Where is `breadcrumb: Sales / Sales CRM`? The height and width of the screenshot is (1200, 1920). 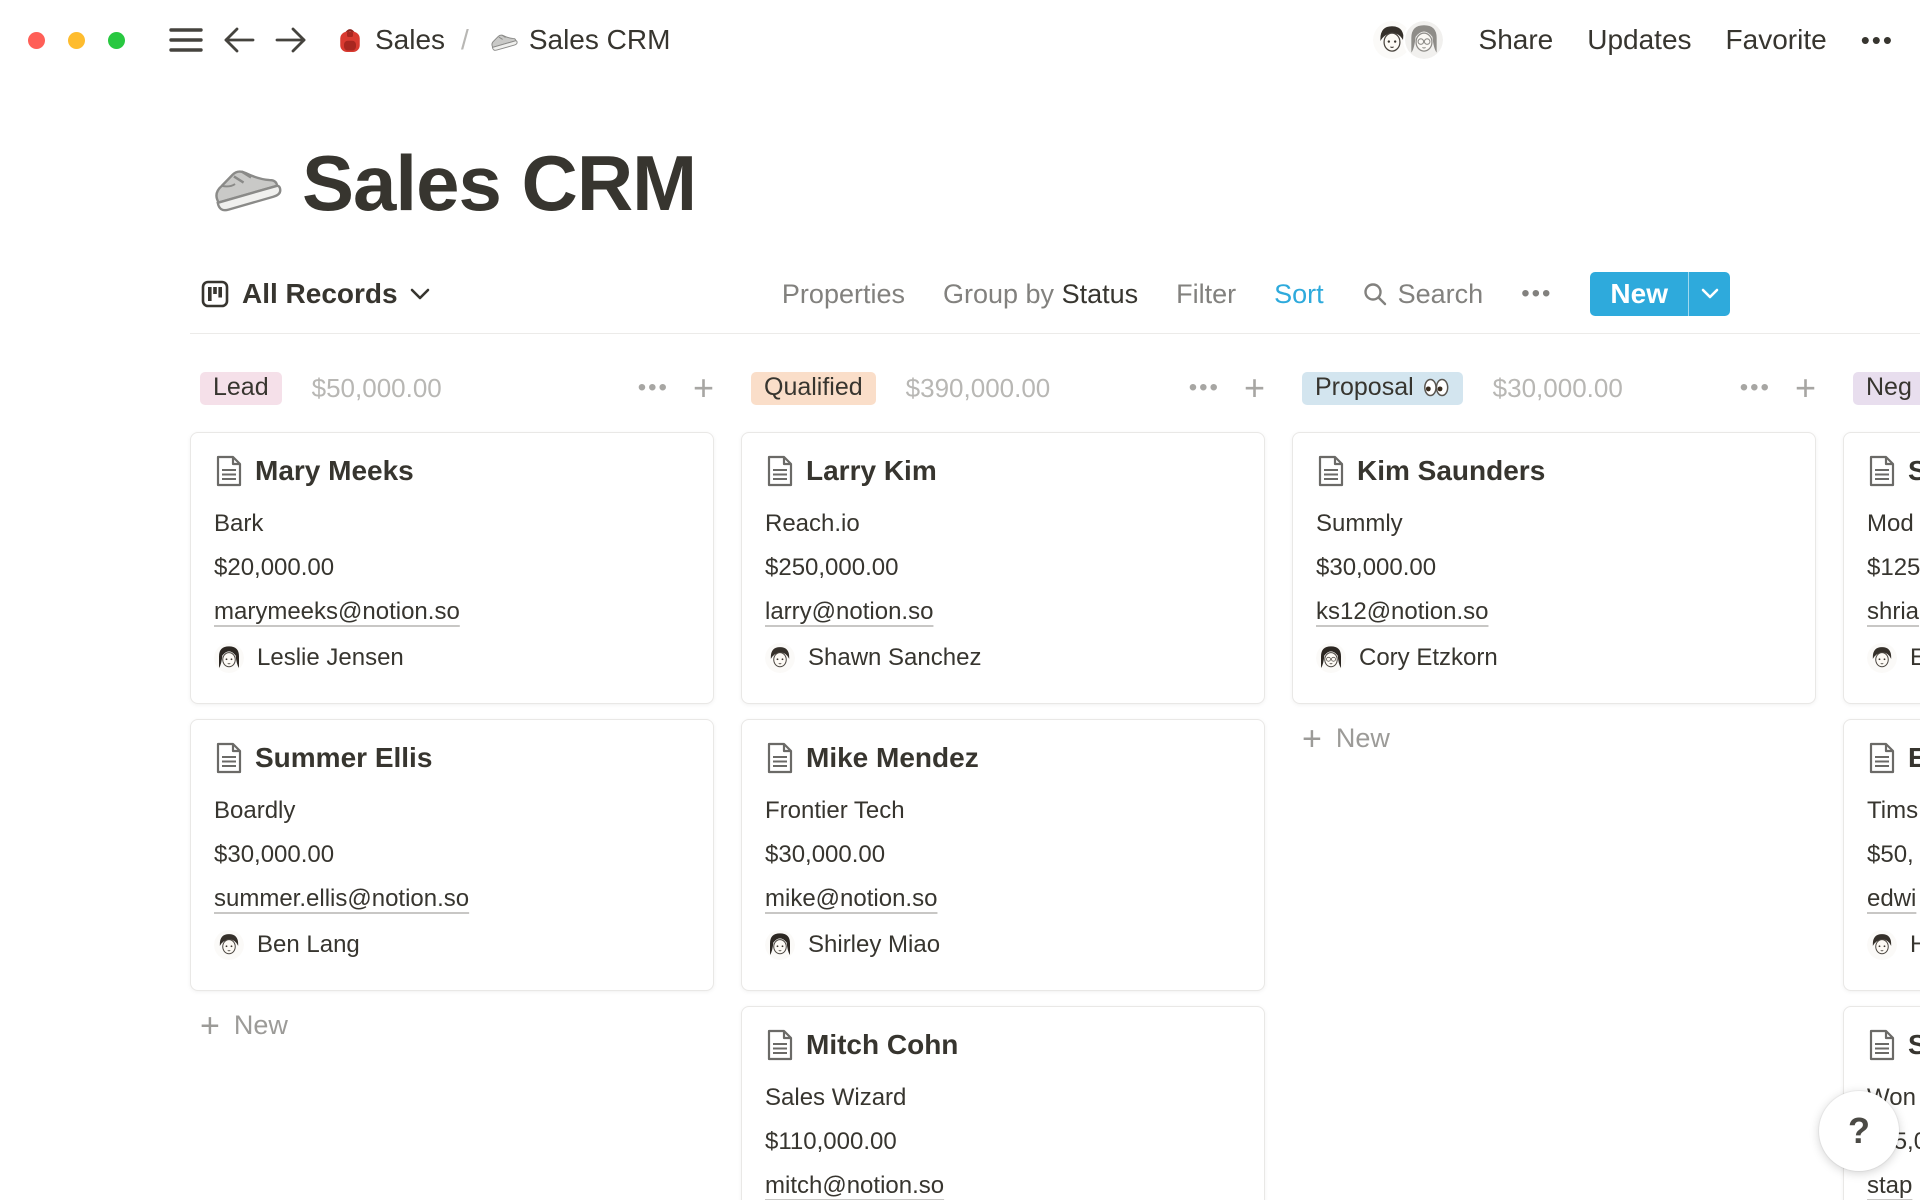 breadcrumb: Sales / Sales CRM is located at coordinates (502, 40).